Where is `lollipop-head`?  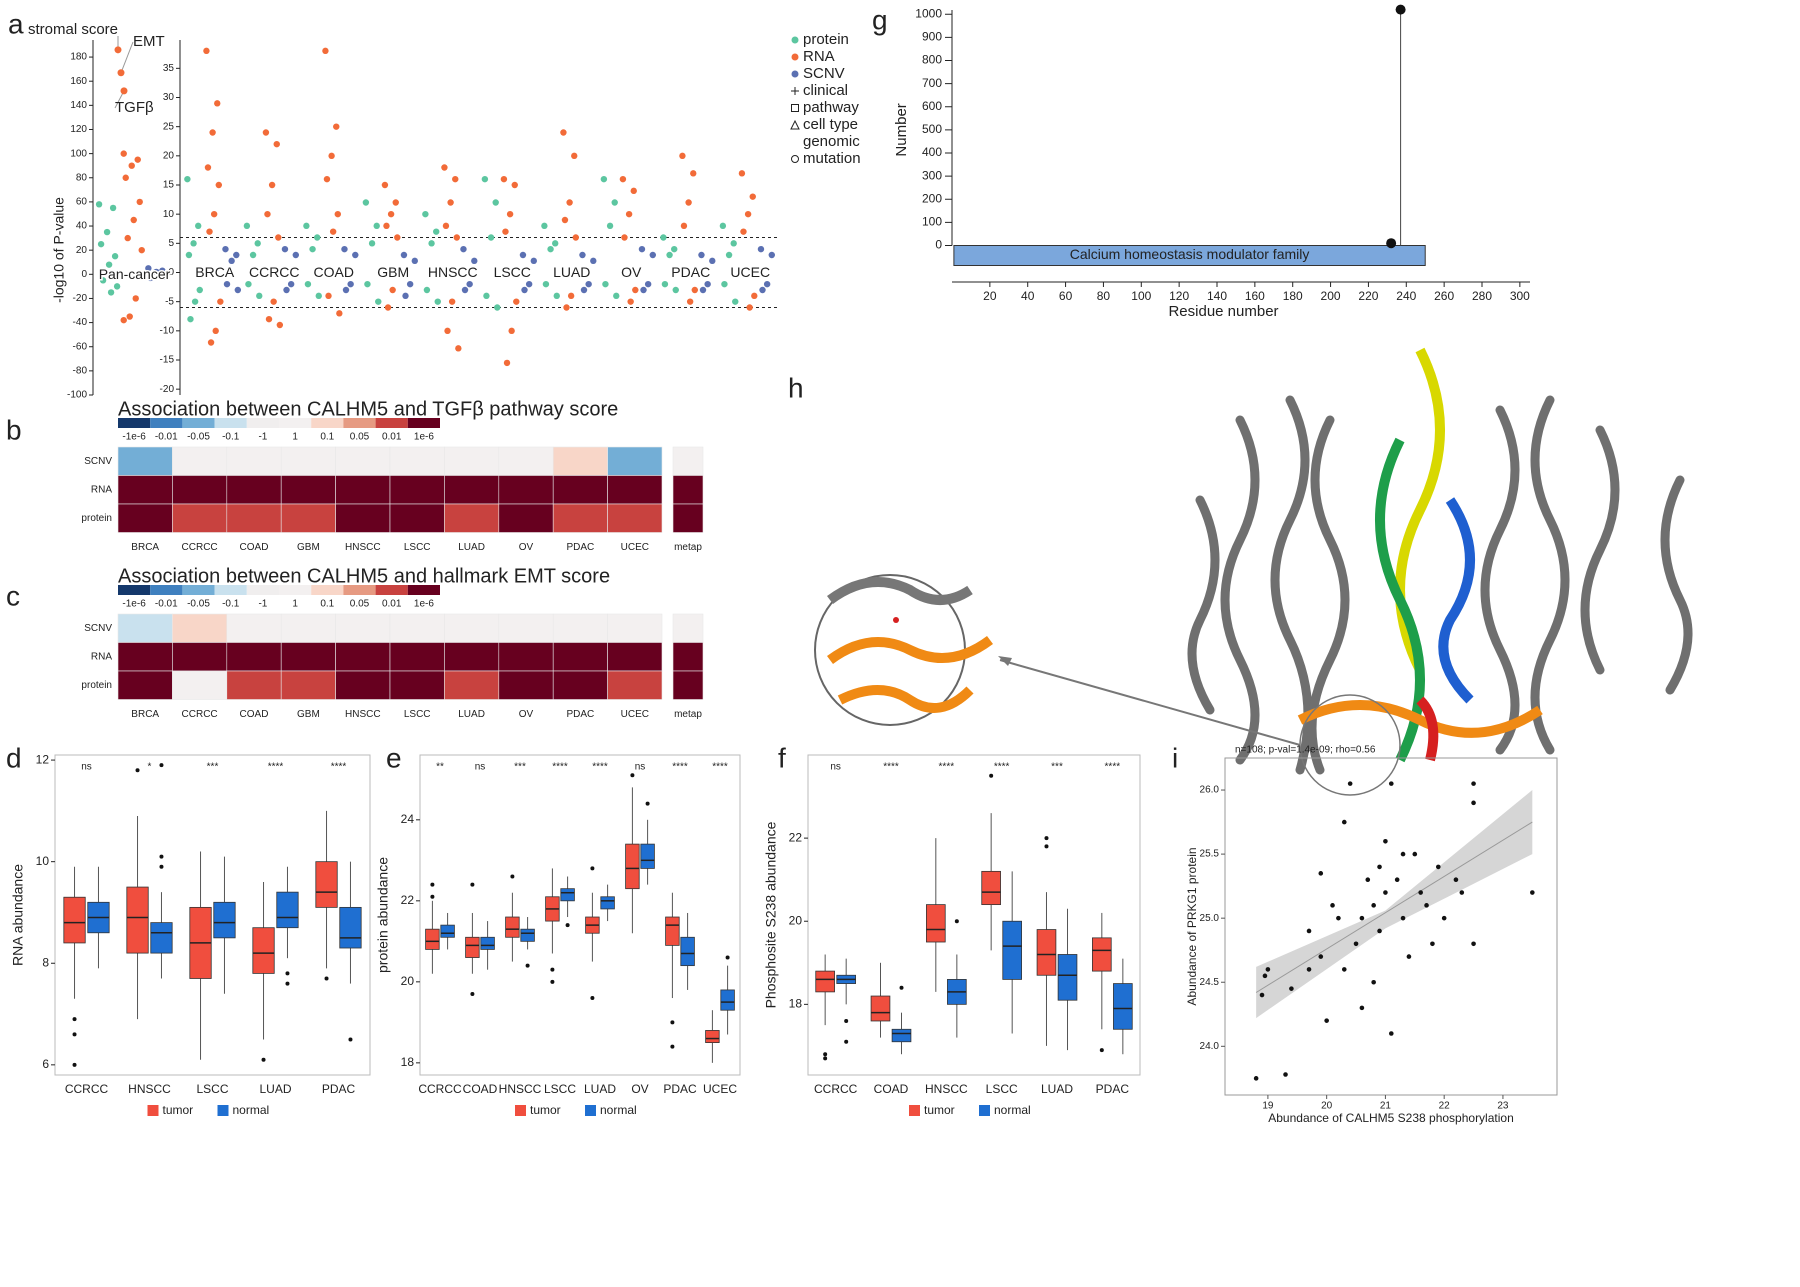
lollipop-head is located at coordinates (1391, 243).